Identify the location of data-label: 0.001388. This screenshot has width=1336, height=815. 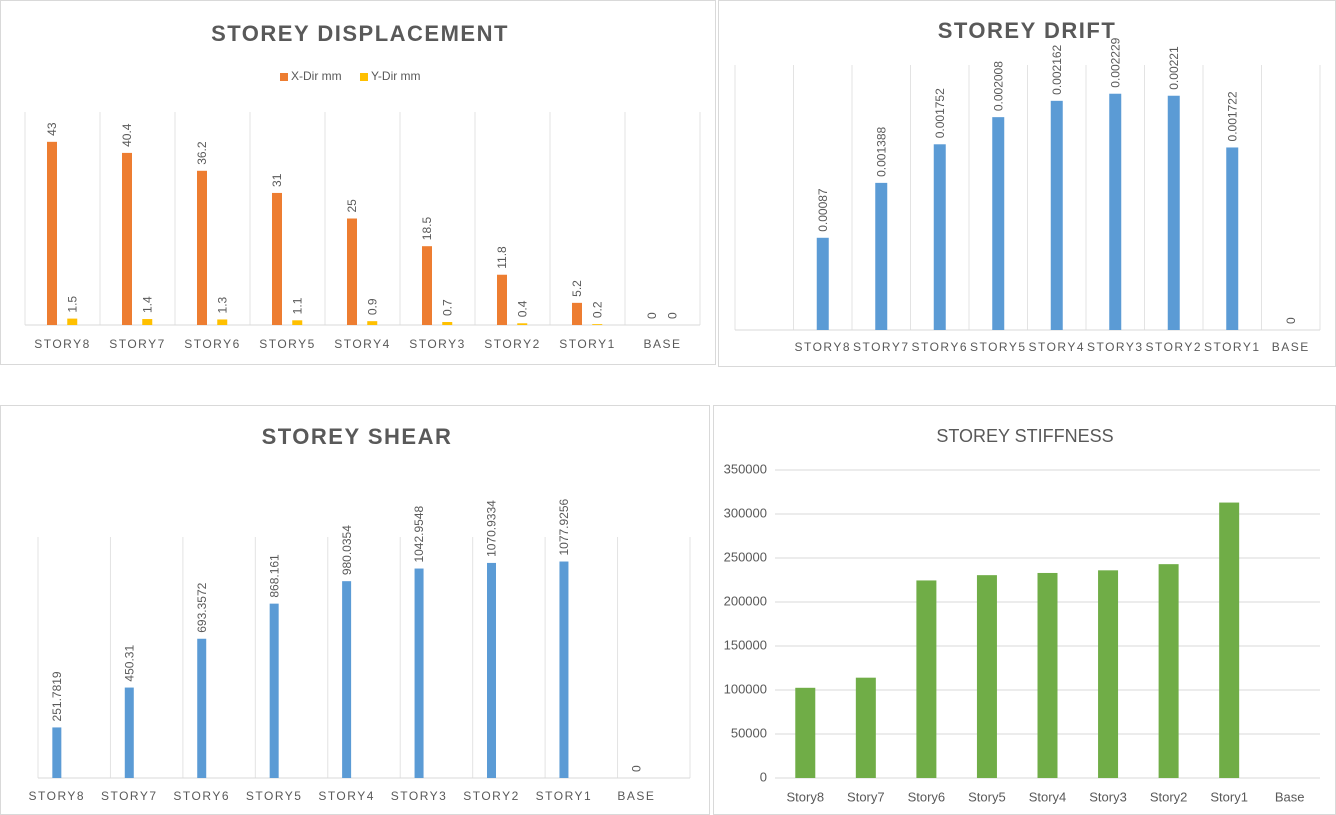
(881, 151).